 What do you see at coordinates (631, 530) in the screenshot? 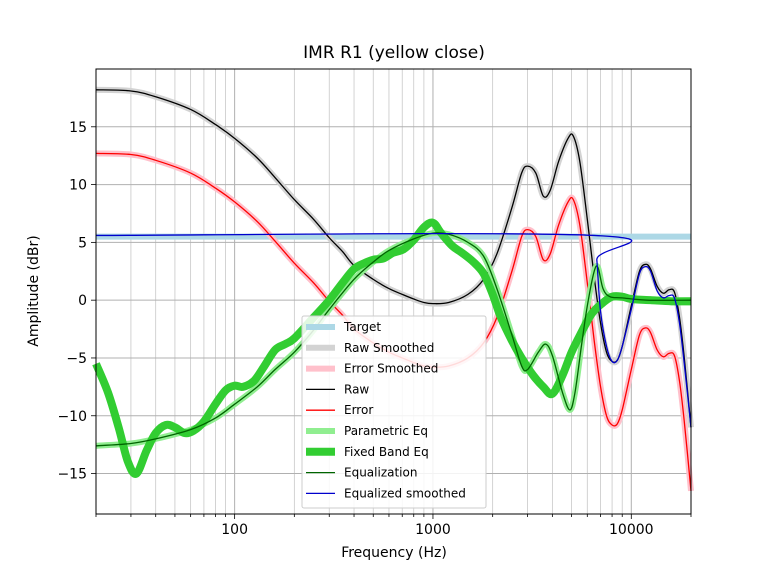
I see `x-tick-label: 10000` at bounding box center [631, 530].